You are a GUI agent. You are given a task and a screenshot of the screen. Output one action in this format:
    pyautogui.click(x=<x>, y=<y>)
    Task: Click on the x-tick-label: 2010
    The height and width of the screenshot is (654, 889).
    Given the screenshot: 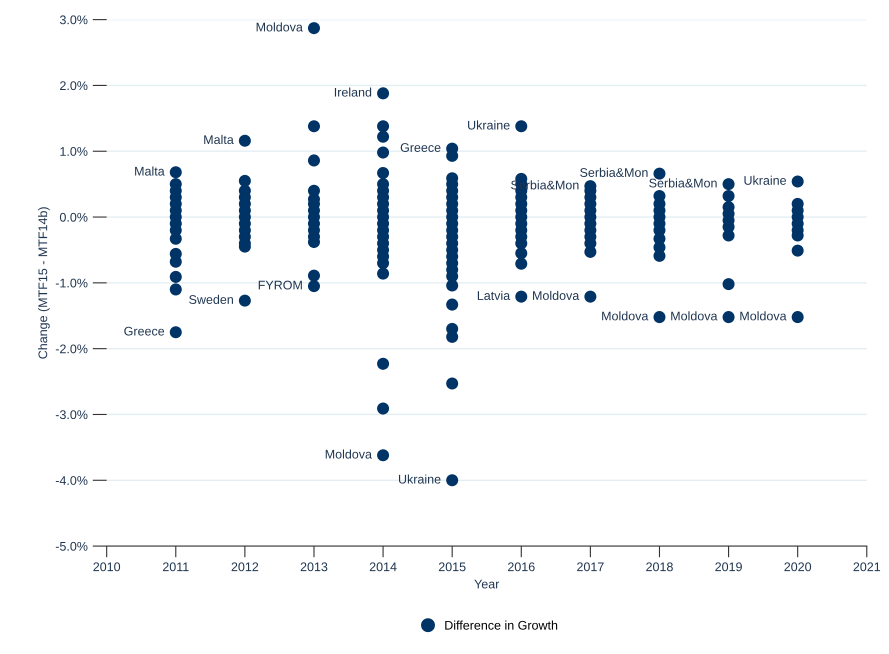 What is the action you would take?
    pyautogui.click(x=106, y=567)
    